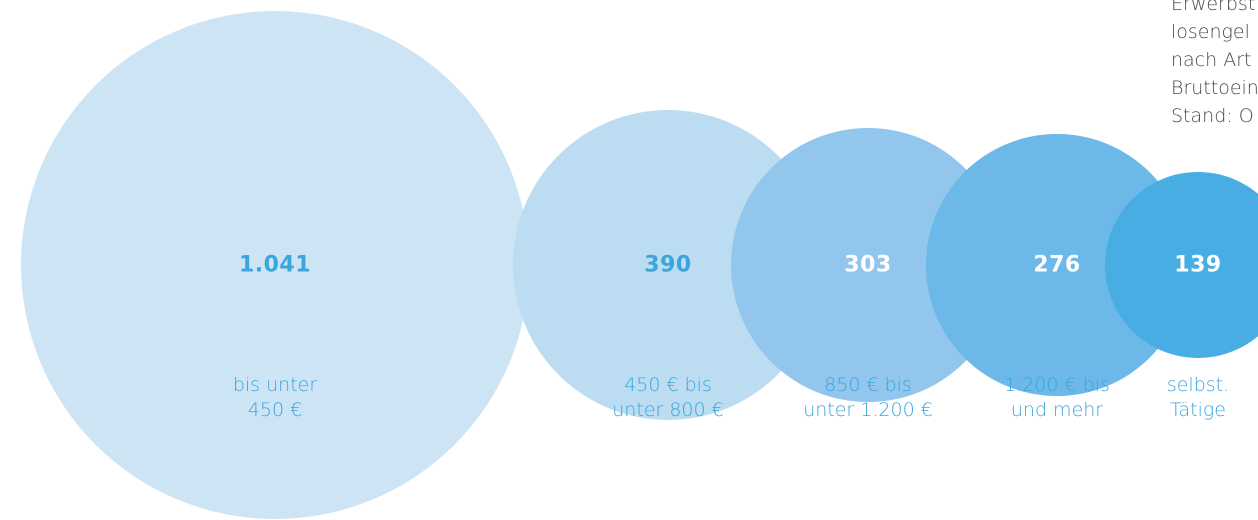  I want to click on category-line: 450 € bis, so click(668, 385).